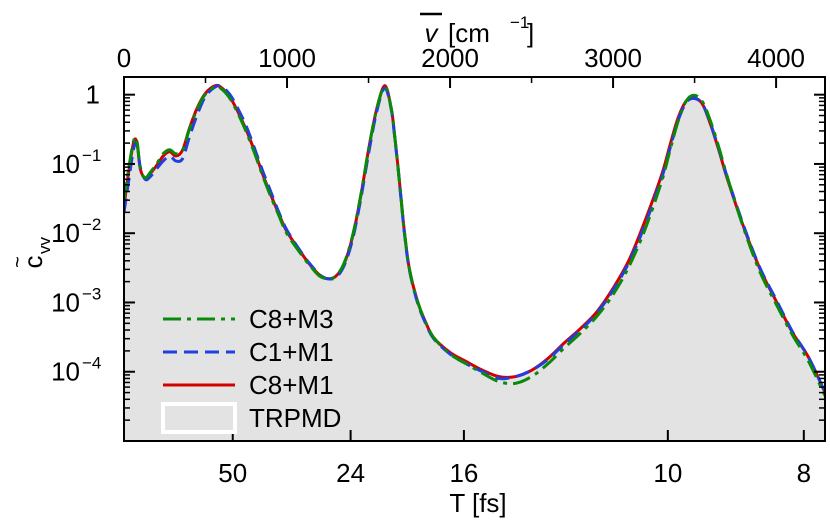  I want to click on y-tick-label: 10 −2, so click(76, 231).